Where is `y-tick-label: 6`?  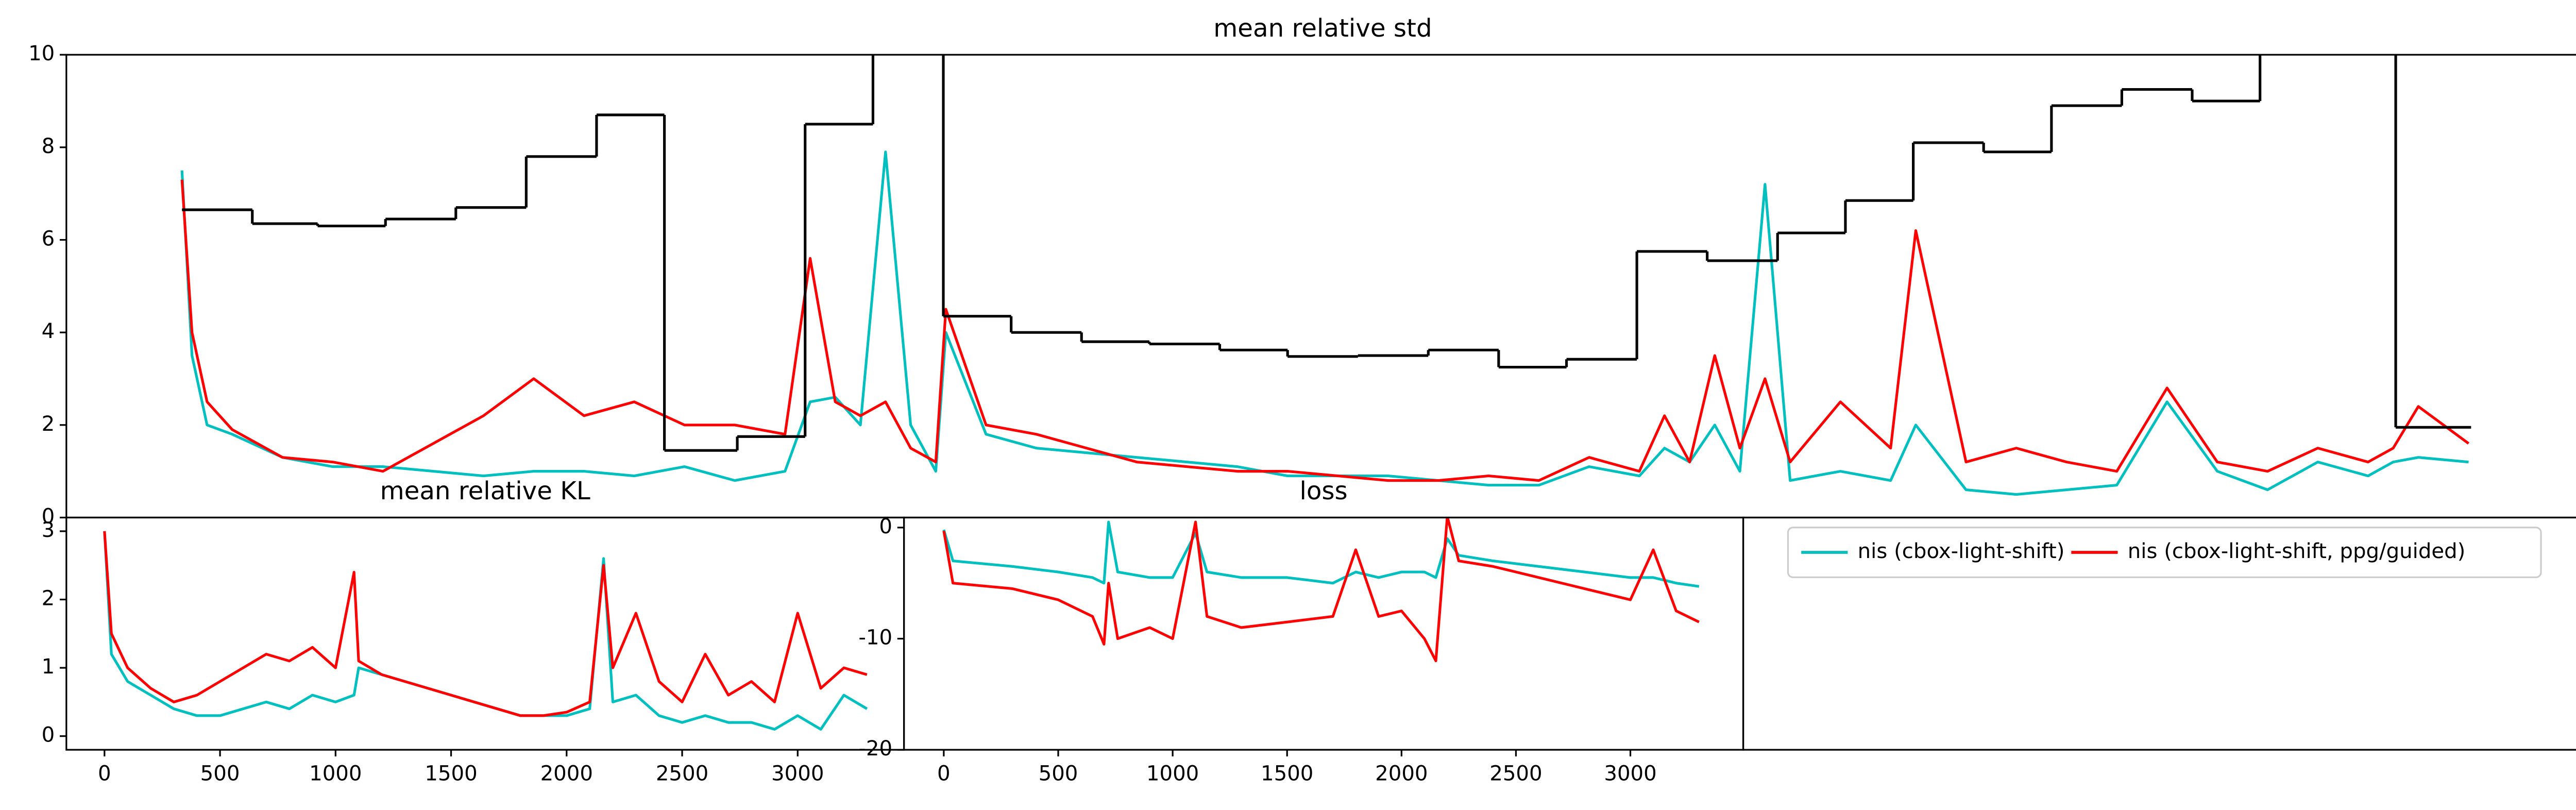
y-tick-label: 6 is located at coordinates (48, 239).